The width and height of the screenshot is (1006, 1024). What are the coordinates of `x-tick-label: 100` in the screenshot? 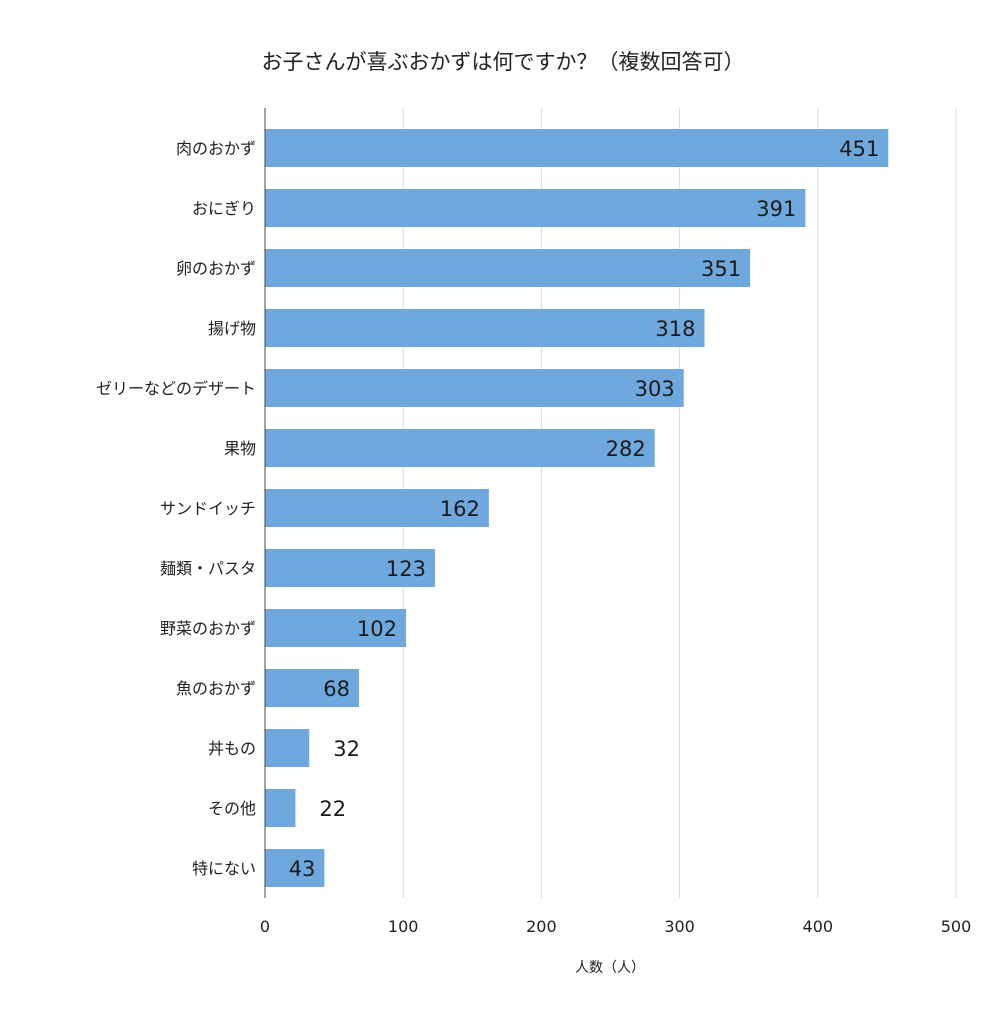 It's located at (403, 926).